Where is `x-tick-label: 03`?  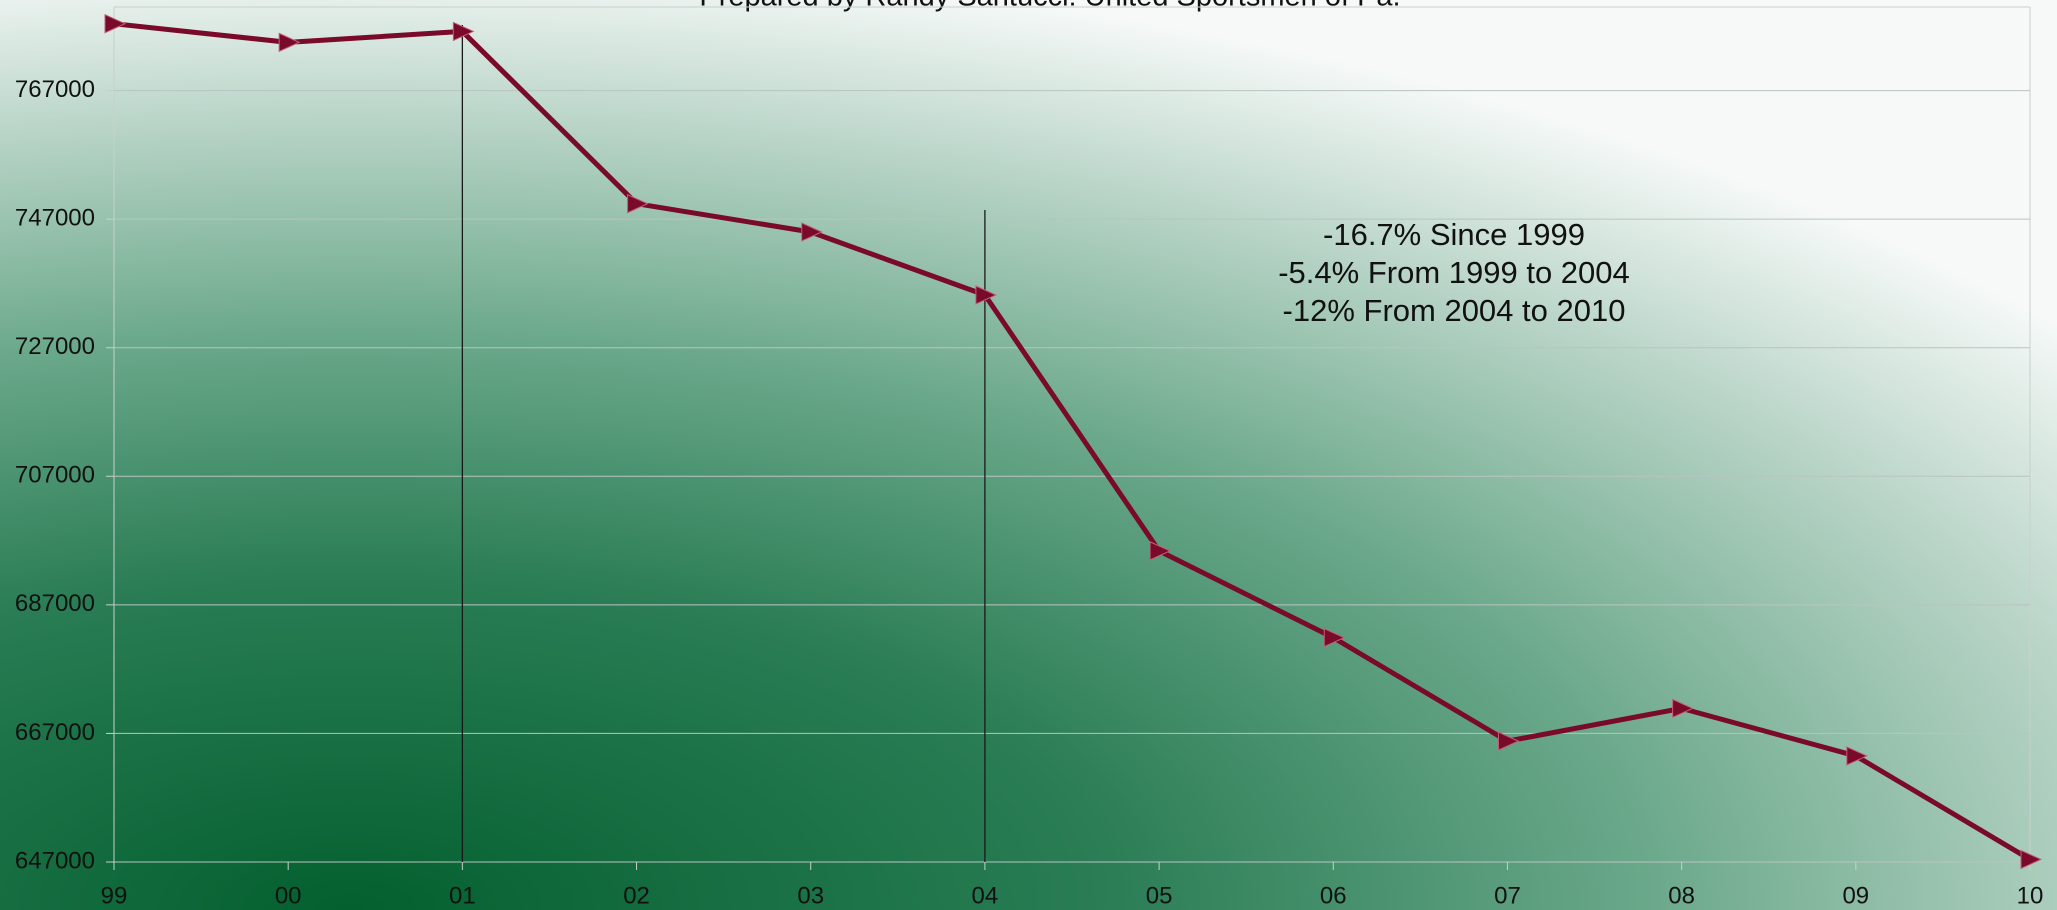 x-tick-label: 03 is located at coordinates (810, 895).